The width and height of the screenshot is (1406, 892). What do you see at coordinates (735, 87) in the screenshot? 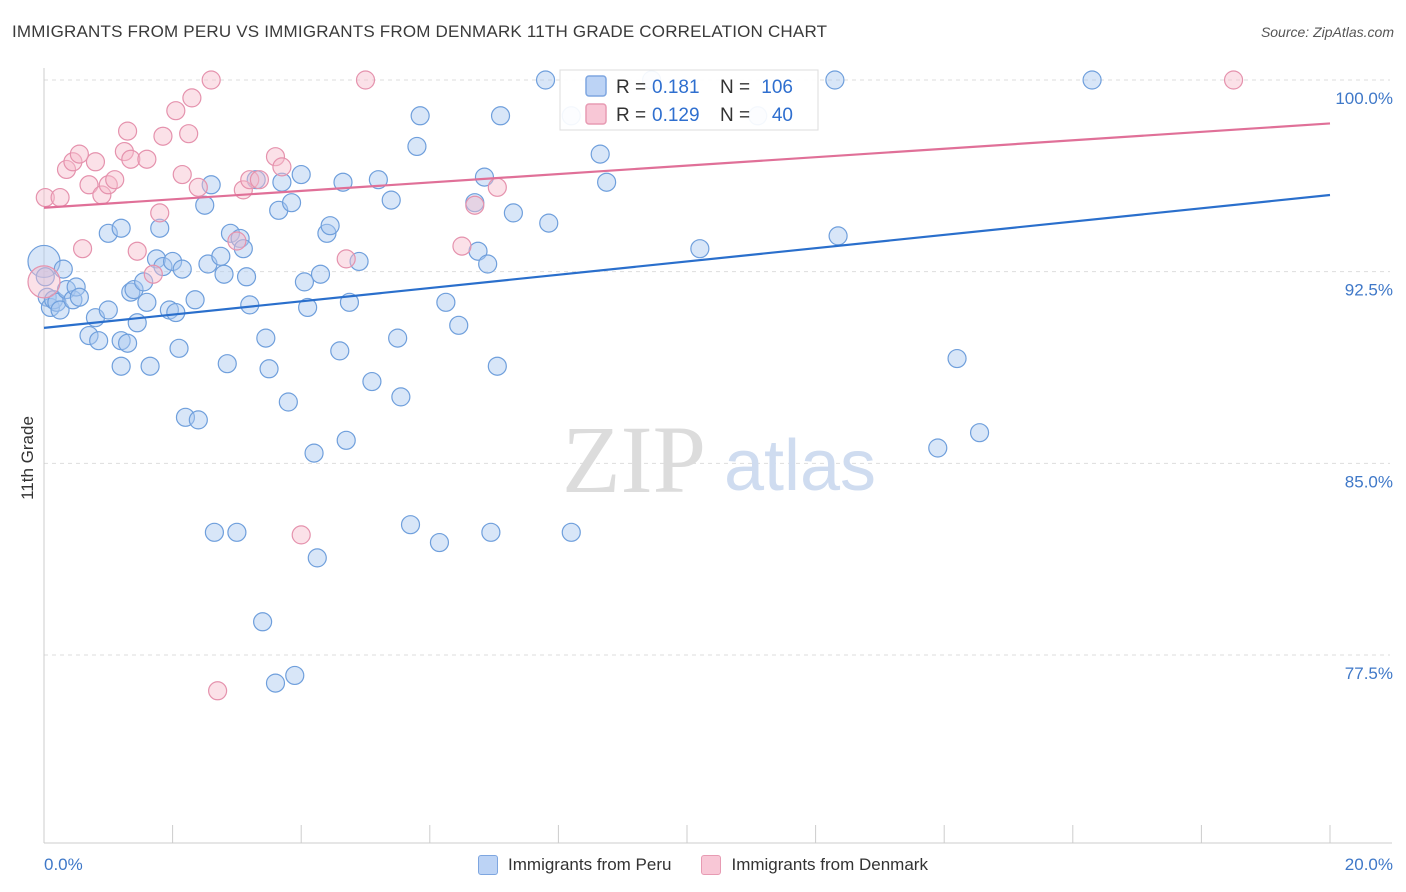
I see `stats-n-label-blue: N =` at bounding box center [735, 87].